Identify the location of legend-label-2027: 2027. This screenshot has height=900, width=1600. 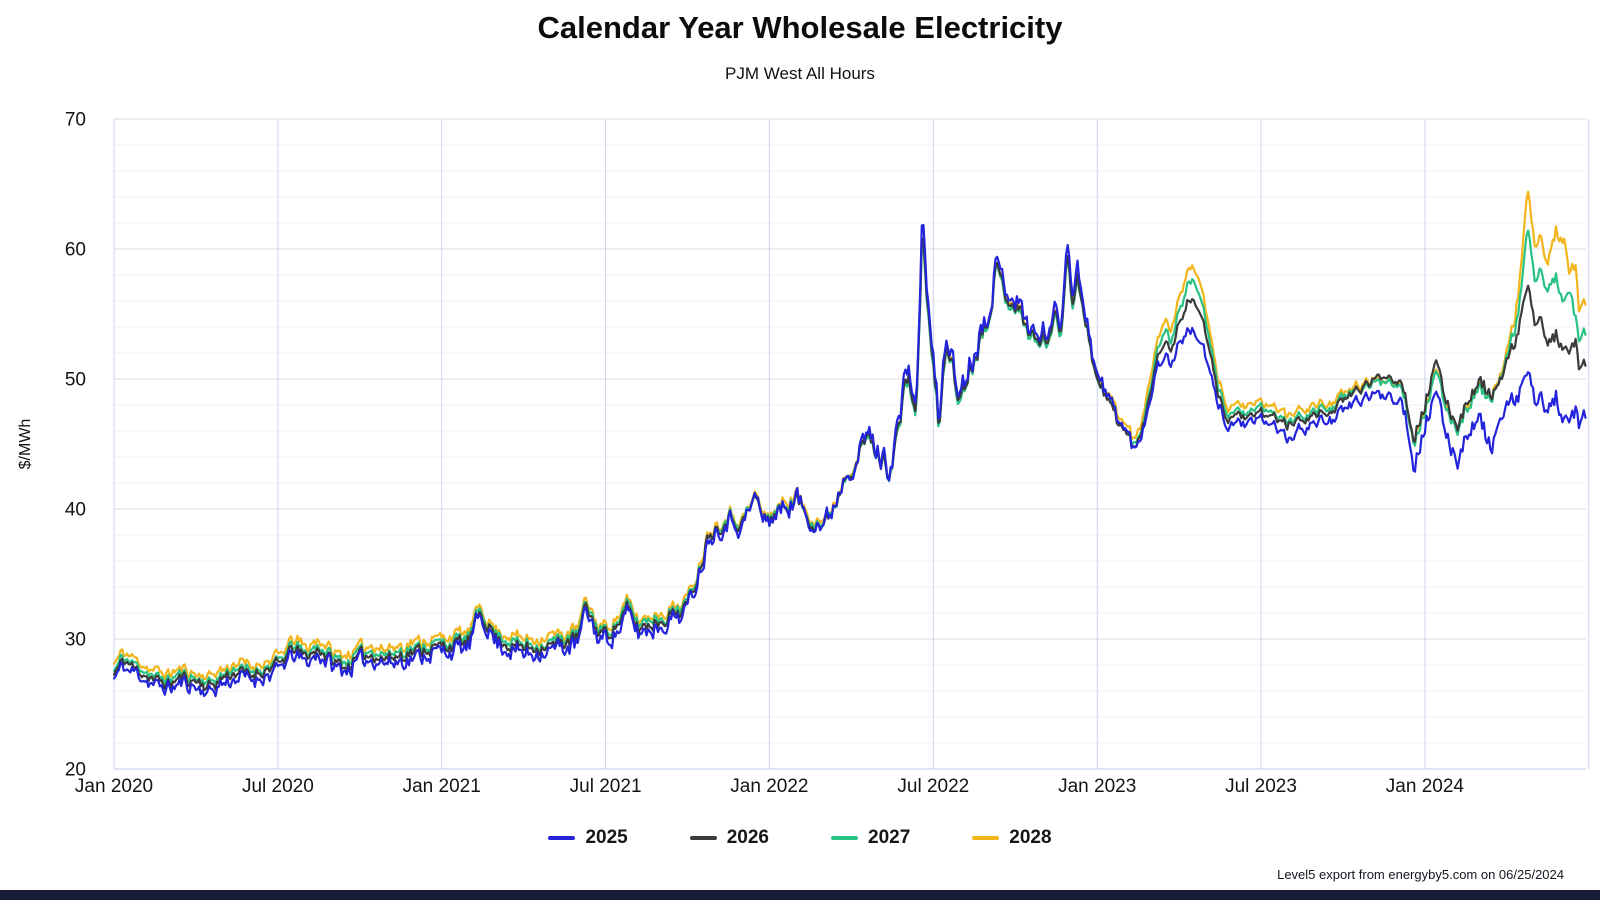
(889, 837).